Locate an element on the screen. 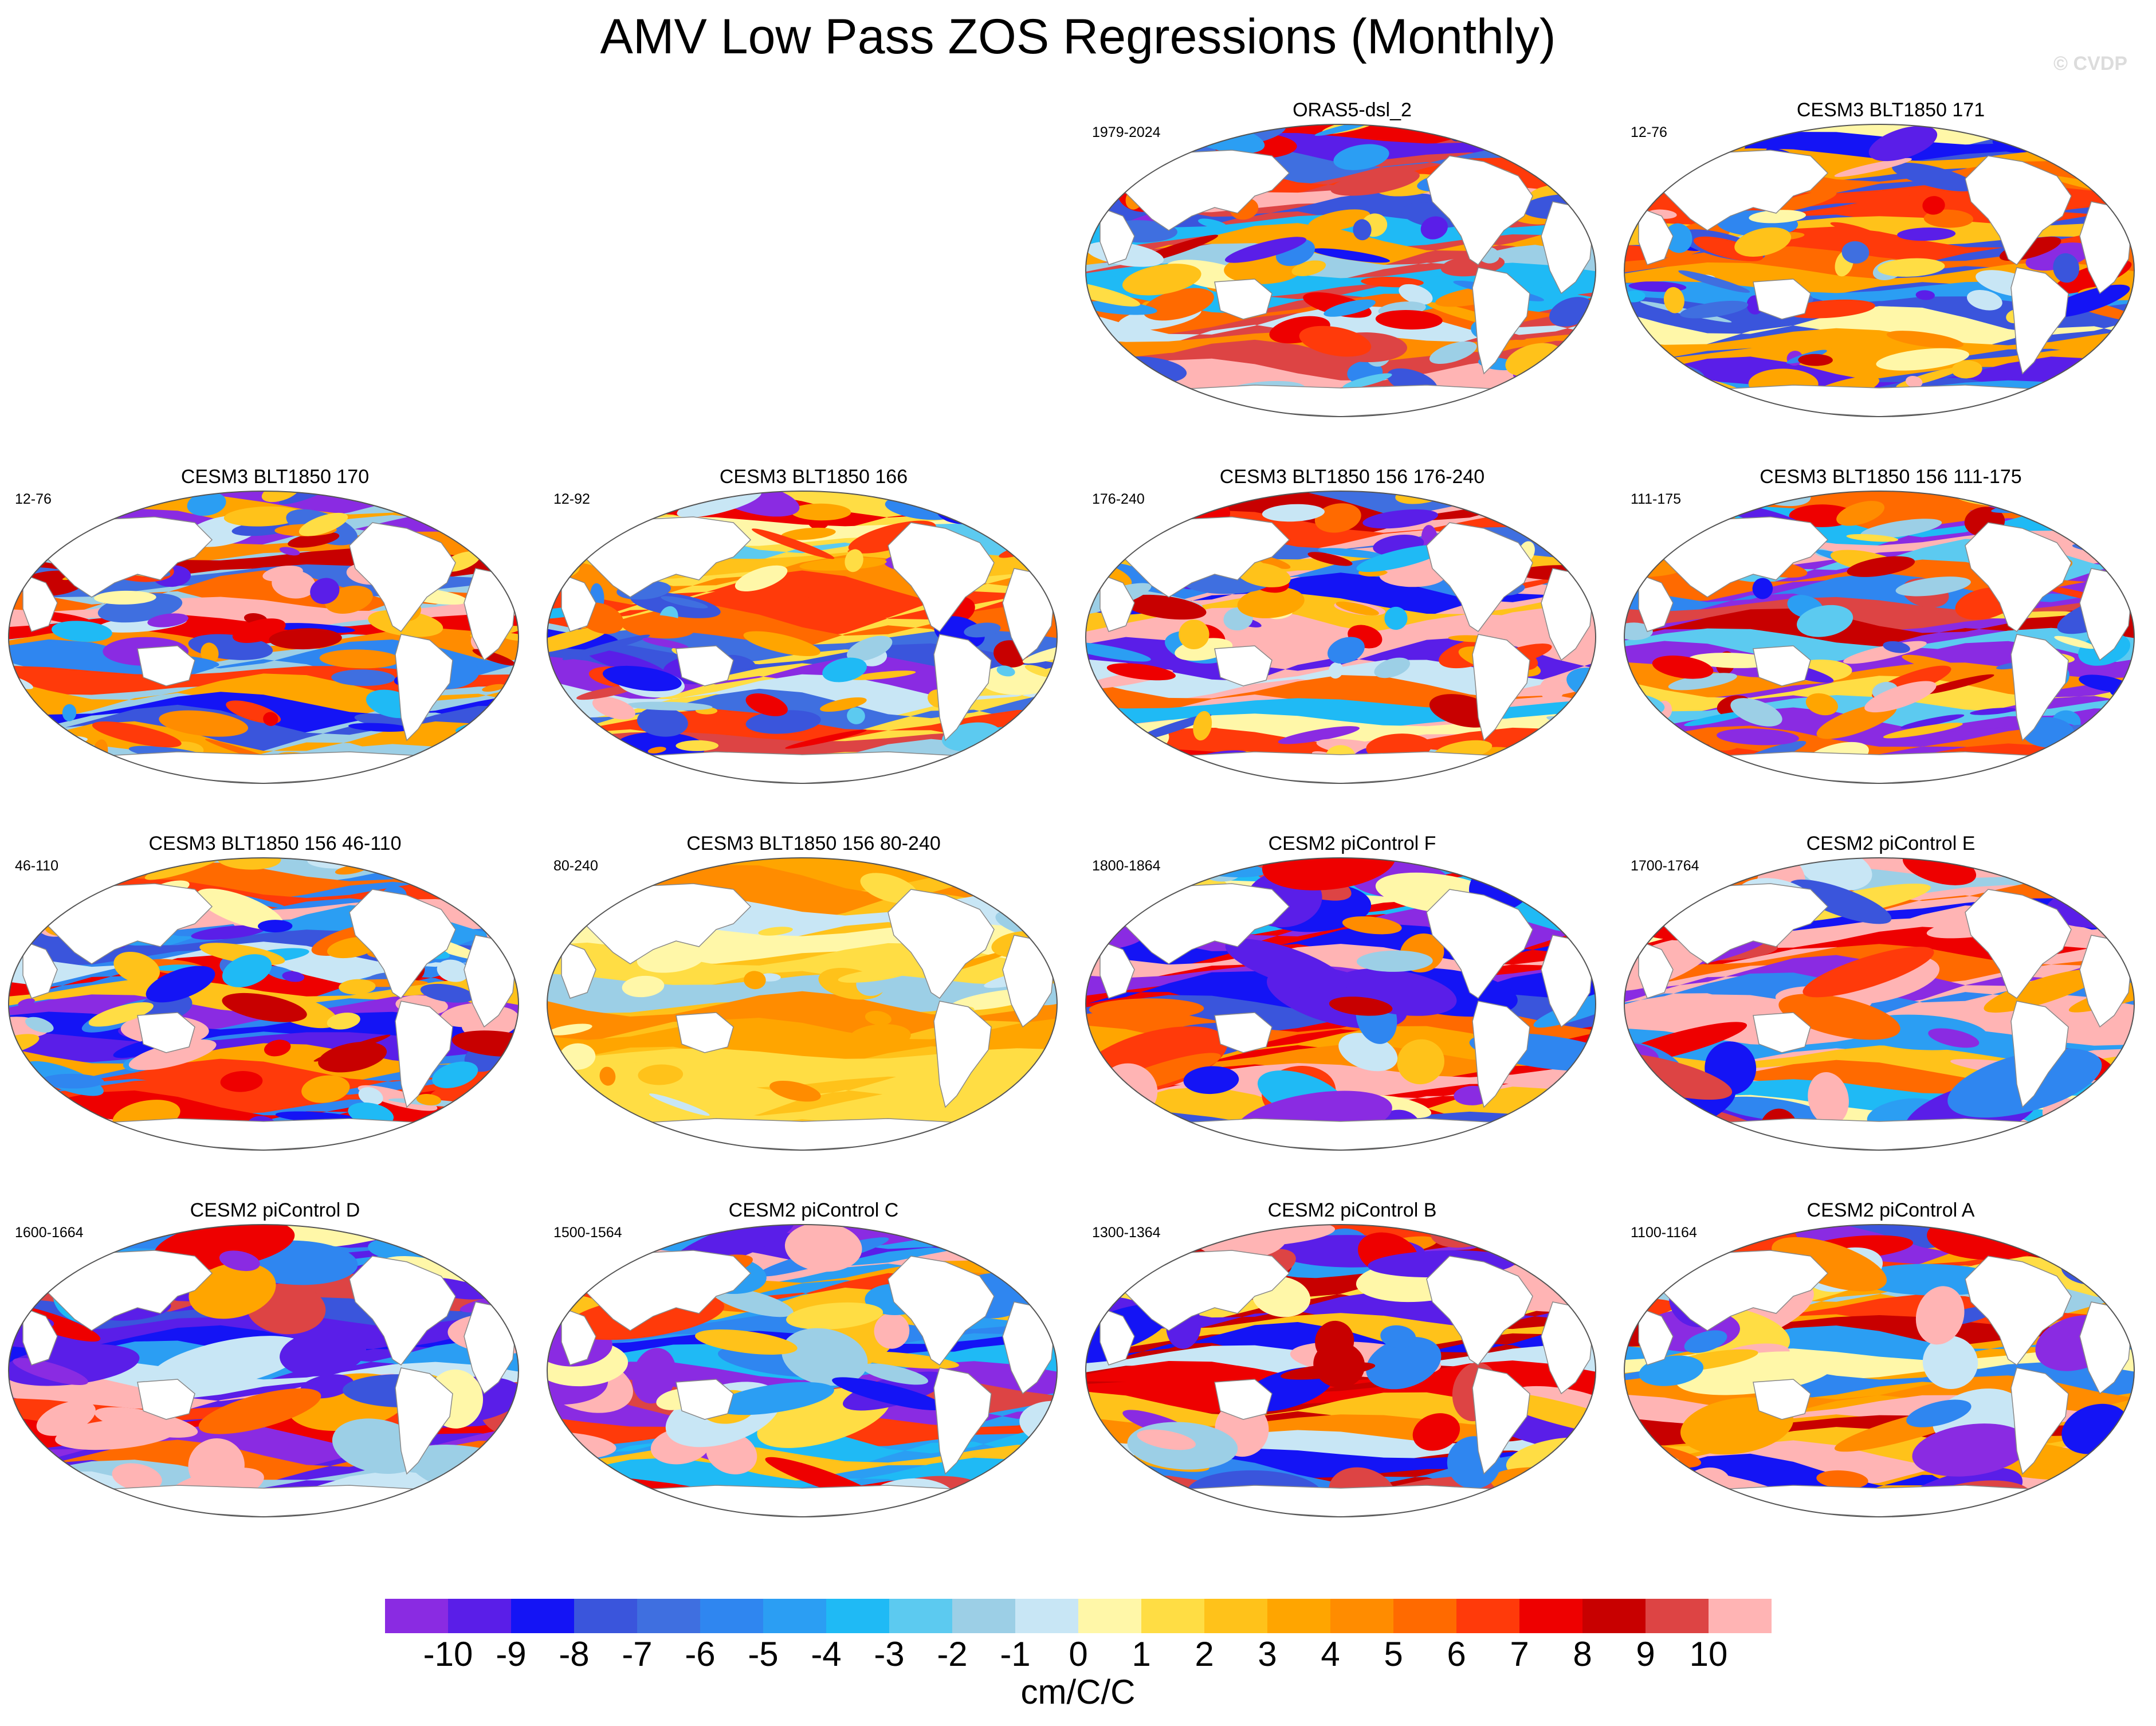 The height and width of the screenshot is (1726, 2156). map-panel: CESM3 BLT1850 156 46-110 46-110 is located at coordinates (275, 993).